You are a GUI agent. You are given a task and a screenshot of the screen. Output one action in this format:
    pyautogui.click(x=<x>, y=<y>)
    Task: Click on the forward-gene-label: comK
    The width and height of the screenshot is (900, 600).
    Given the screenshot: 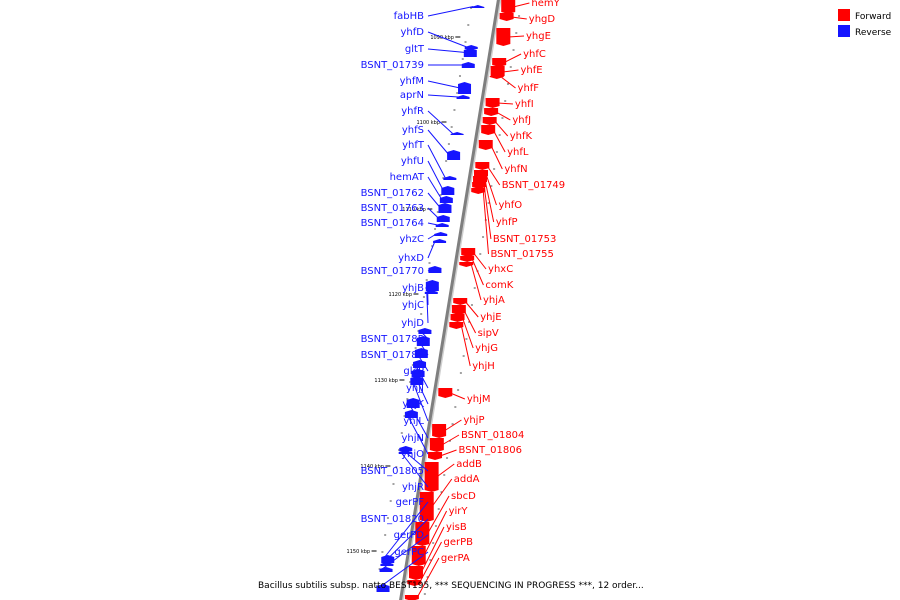 What is the action you would take?
    pyautogui.click(x=499, y=285)
    